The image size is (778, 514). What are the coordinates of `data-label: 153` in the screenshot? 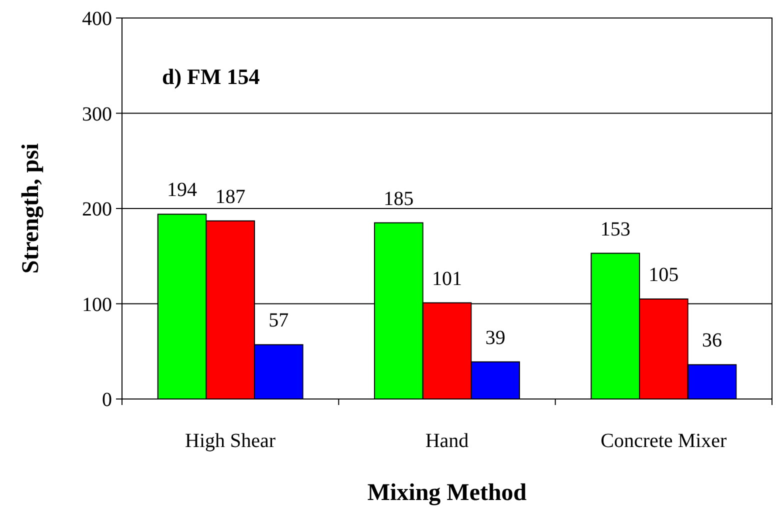 It's located at (615, 229).